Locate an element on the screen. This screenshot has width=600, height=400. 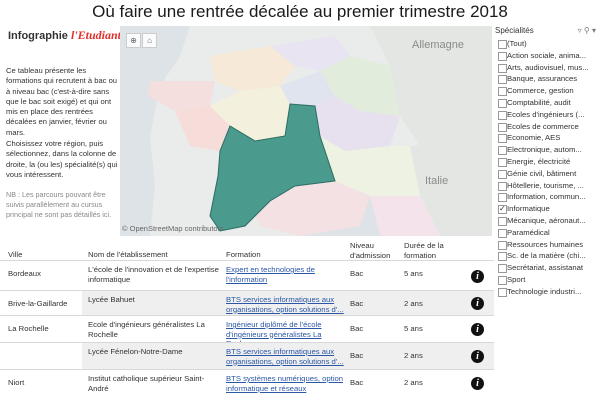
filter-item-label: Génie civil, bâtiment is located at coordinates (542, 173).